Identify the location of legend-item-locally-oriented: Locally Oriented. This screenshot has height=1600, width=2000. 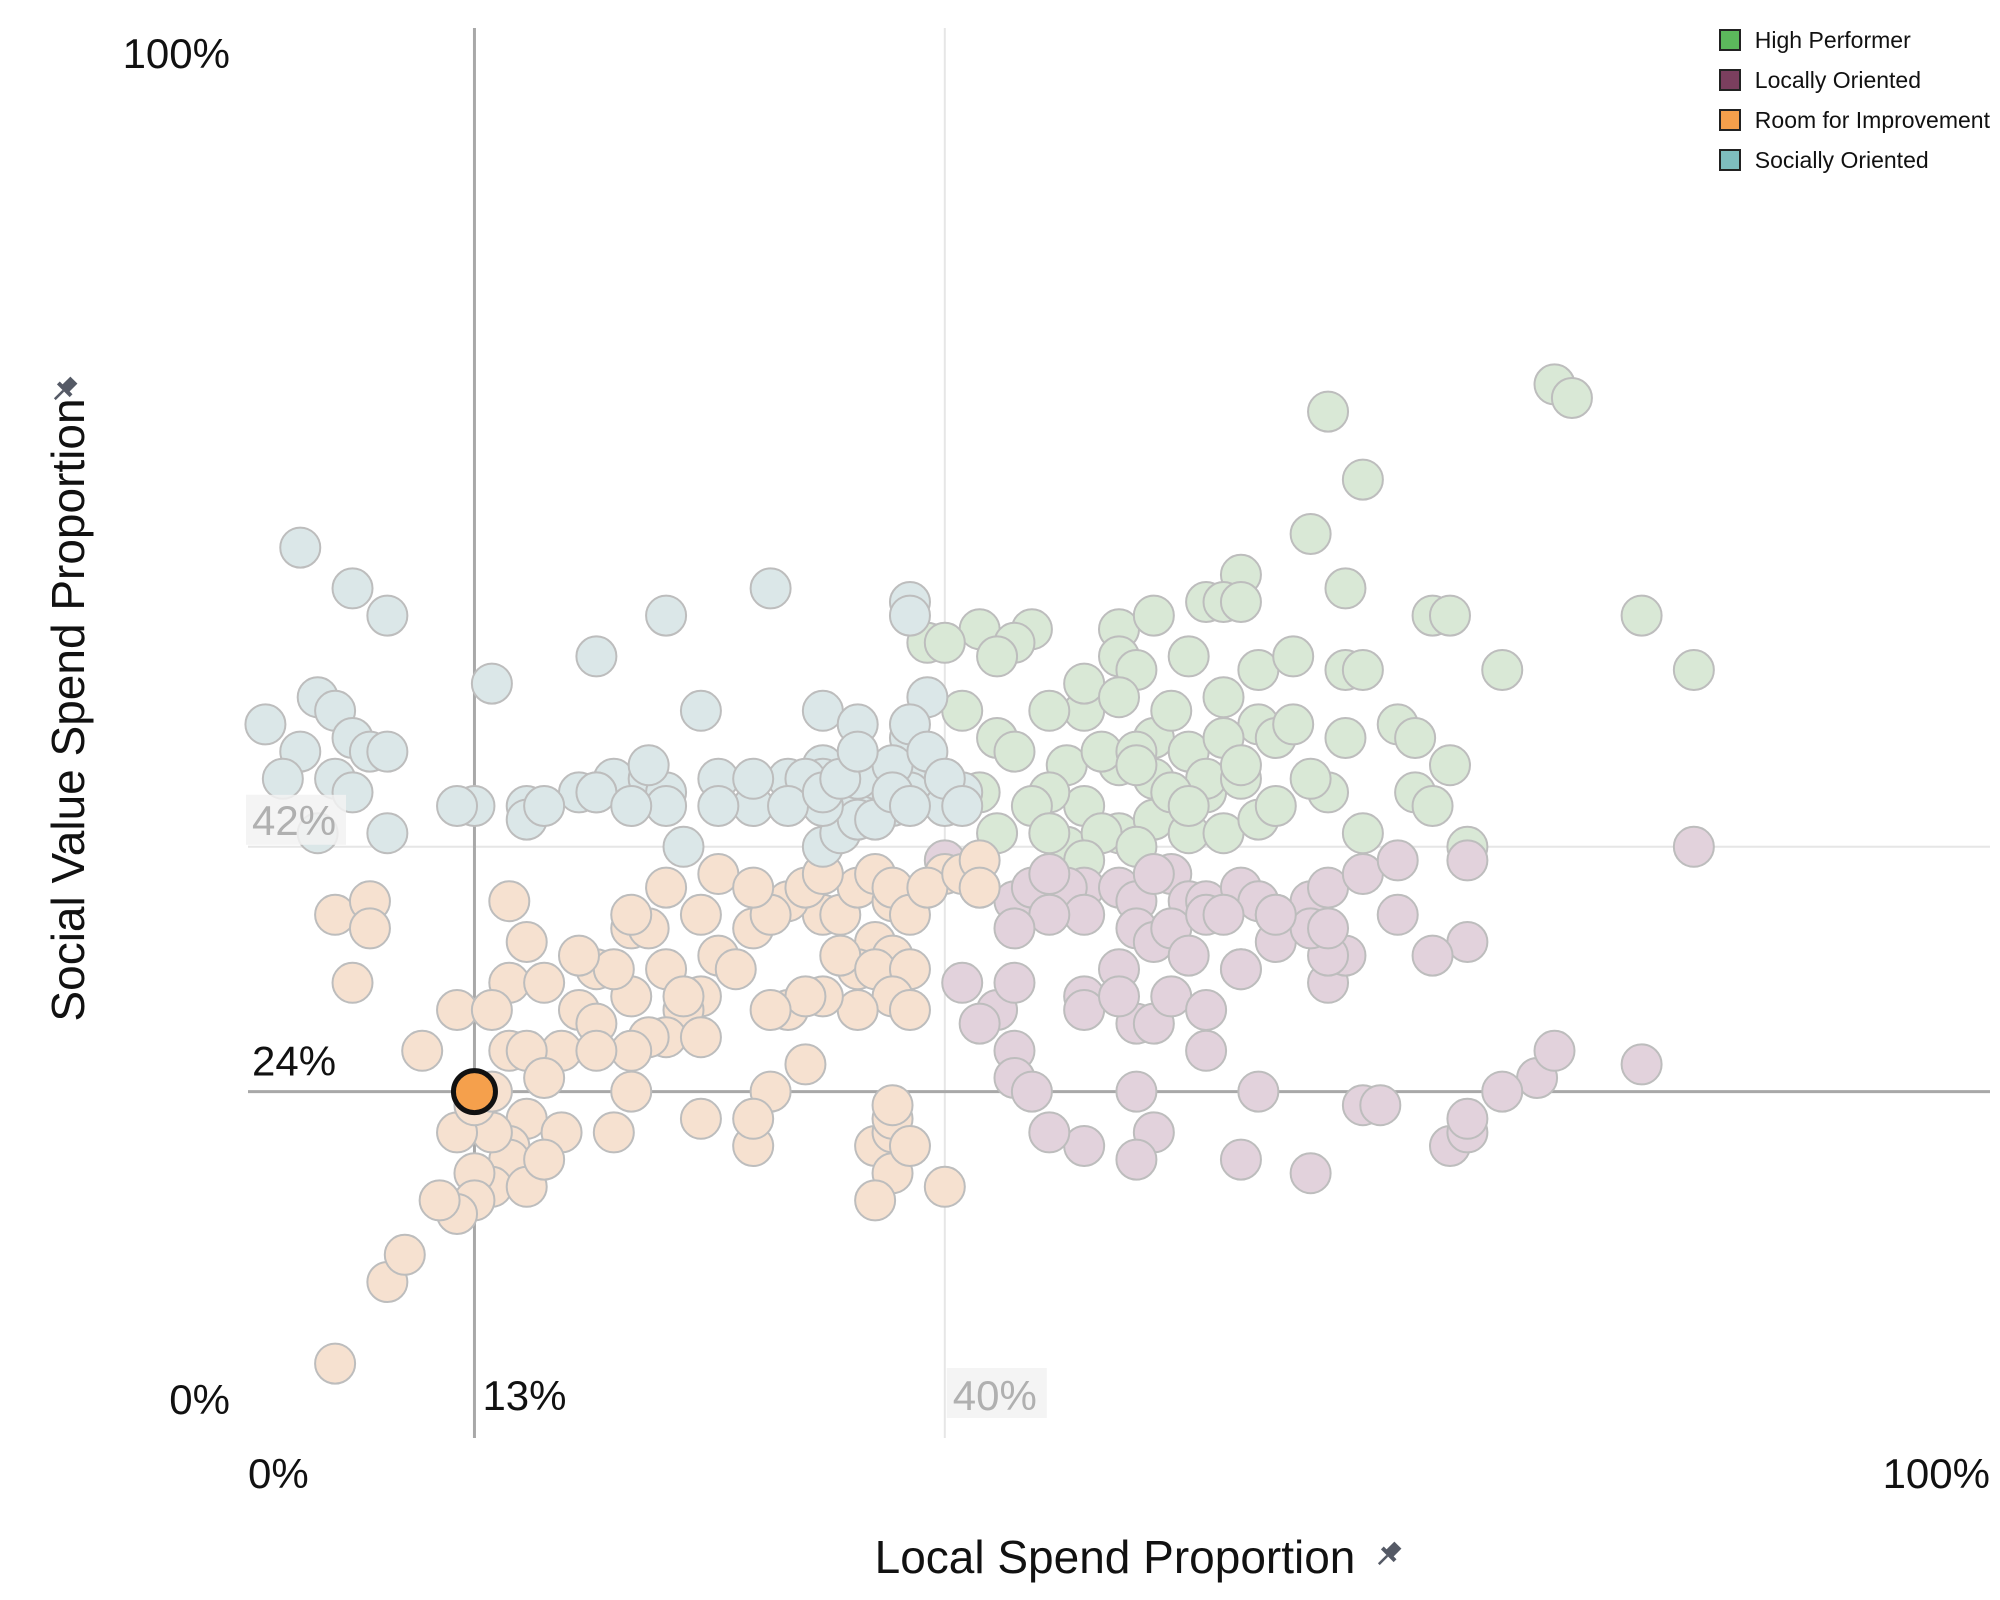
(1854, 80).